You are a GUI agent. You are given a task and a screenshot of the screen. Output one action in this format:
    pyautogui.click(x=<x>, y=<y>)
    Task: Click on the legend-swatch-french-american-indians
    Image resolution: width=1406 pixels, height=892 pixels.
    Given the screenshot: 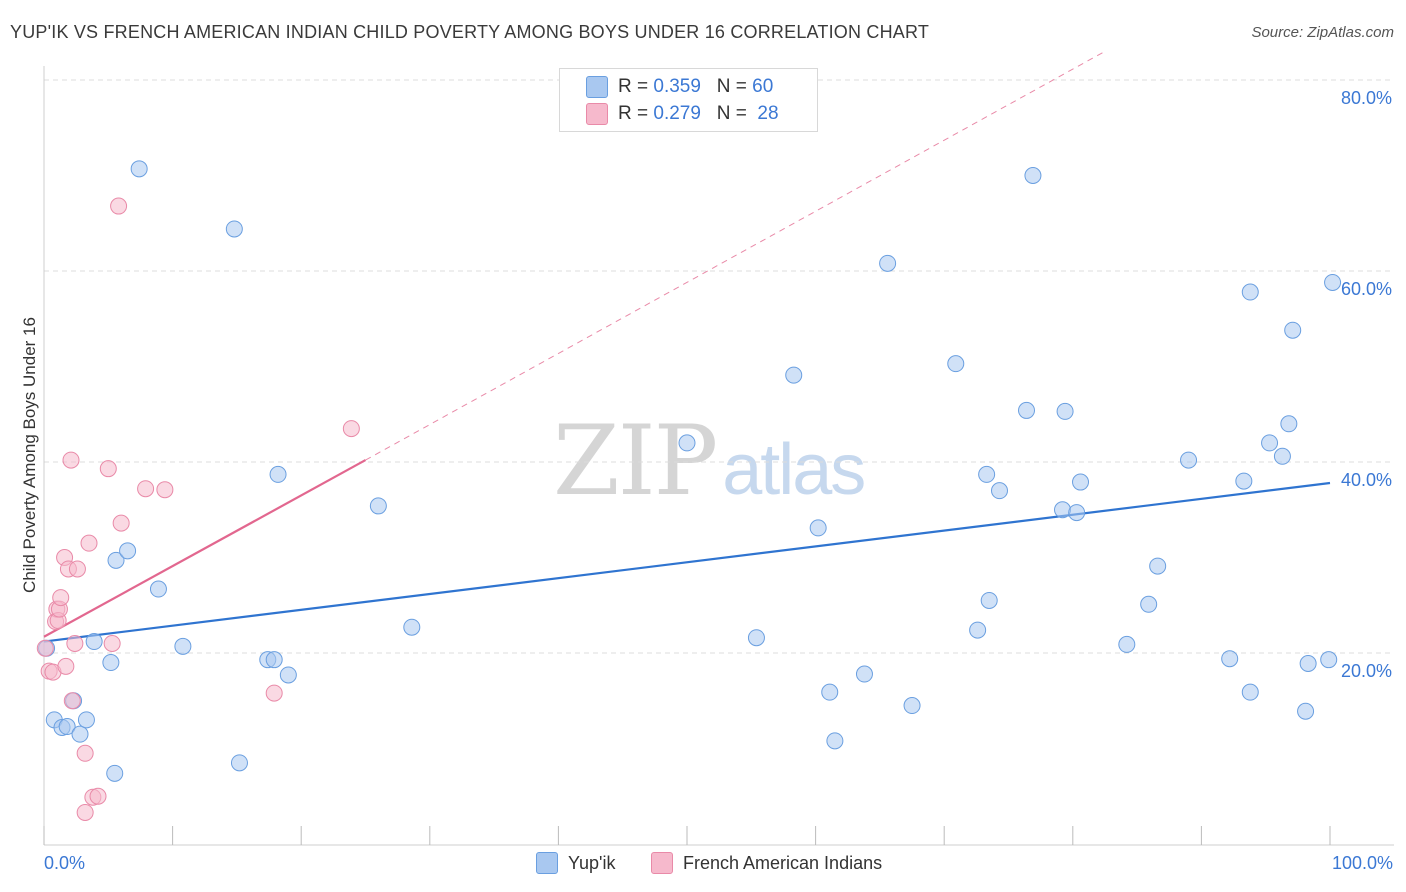 What is the action you would take?
    pyautogui.click(x=597, y=114)
    